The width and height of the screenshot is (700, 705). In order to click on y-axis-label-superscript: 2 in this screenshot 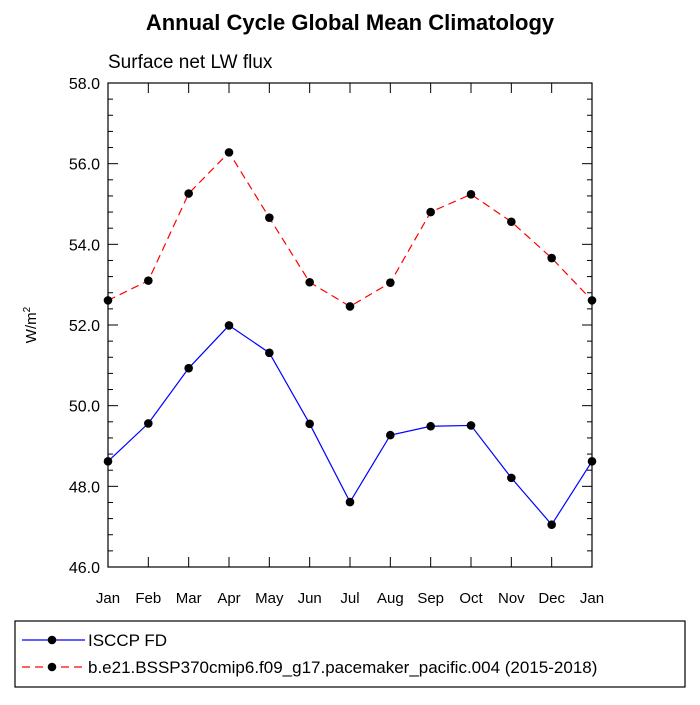, I will do `click(27, 309)`.